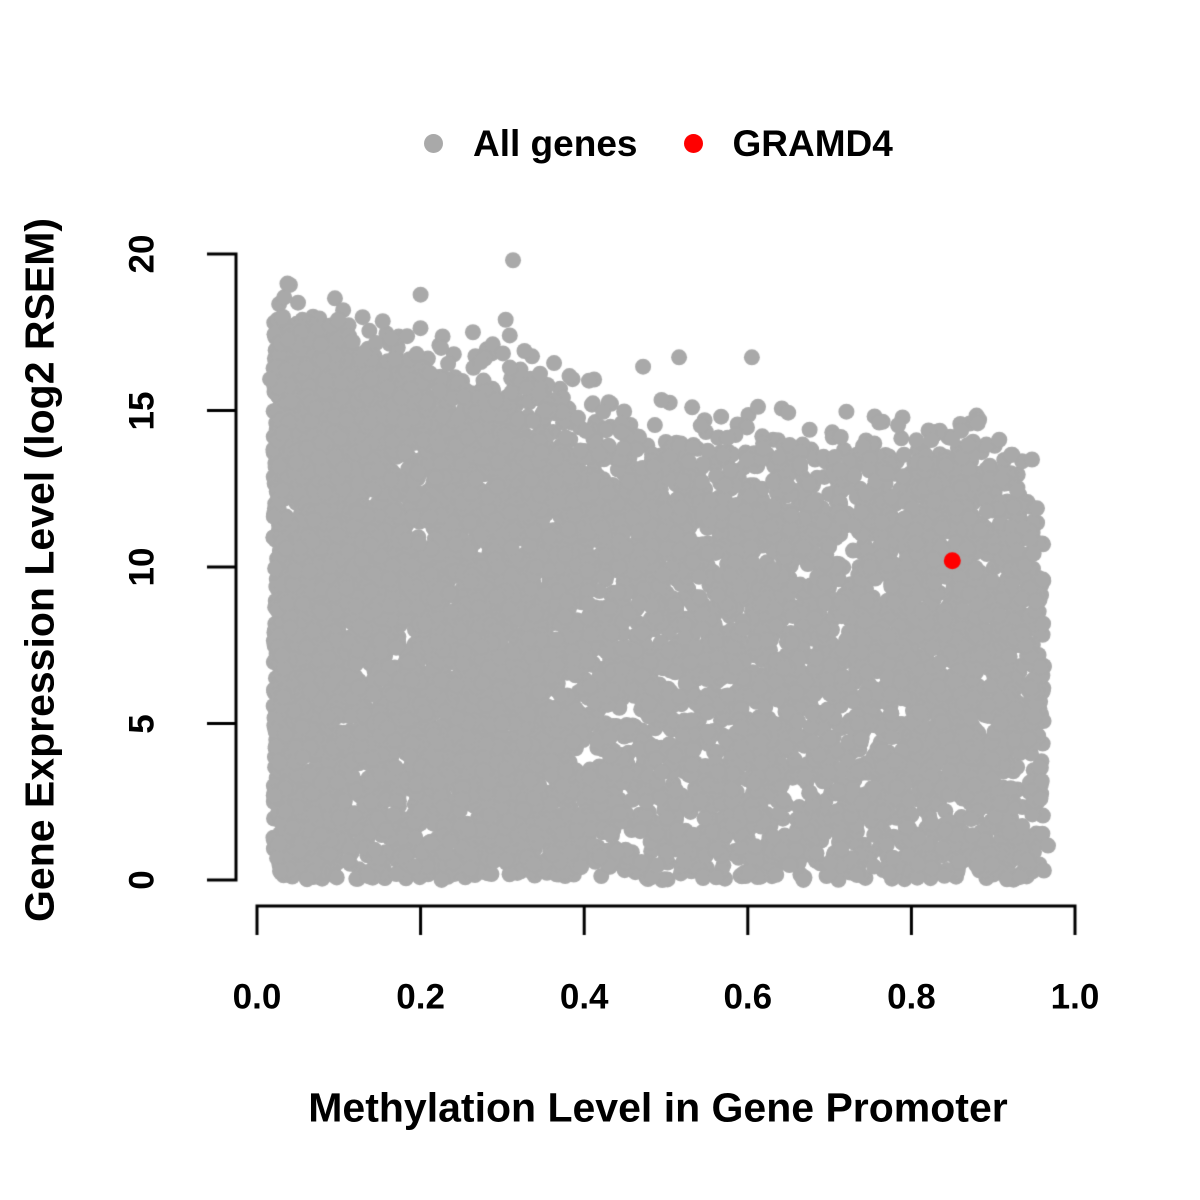  Describe the element at coordinates (142, 254) in the screenshot. I see `y-tick-label-20: 20` at that location.